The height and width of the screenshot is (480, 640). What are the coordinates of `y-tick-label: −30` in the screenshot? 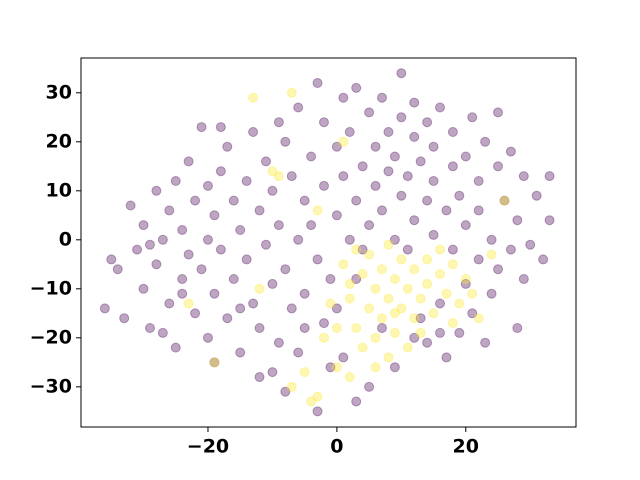 It's located at (51, 386).